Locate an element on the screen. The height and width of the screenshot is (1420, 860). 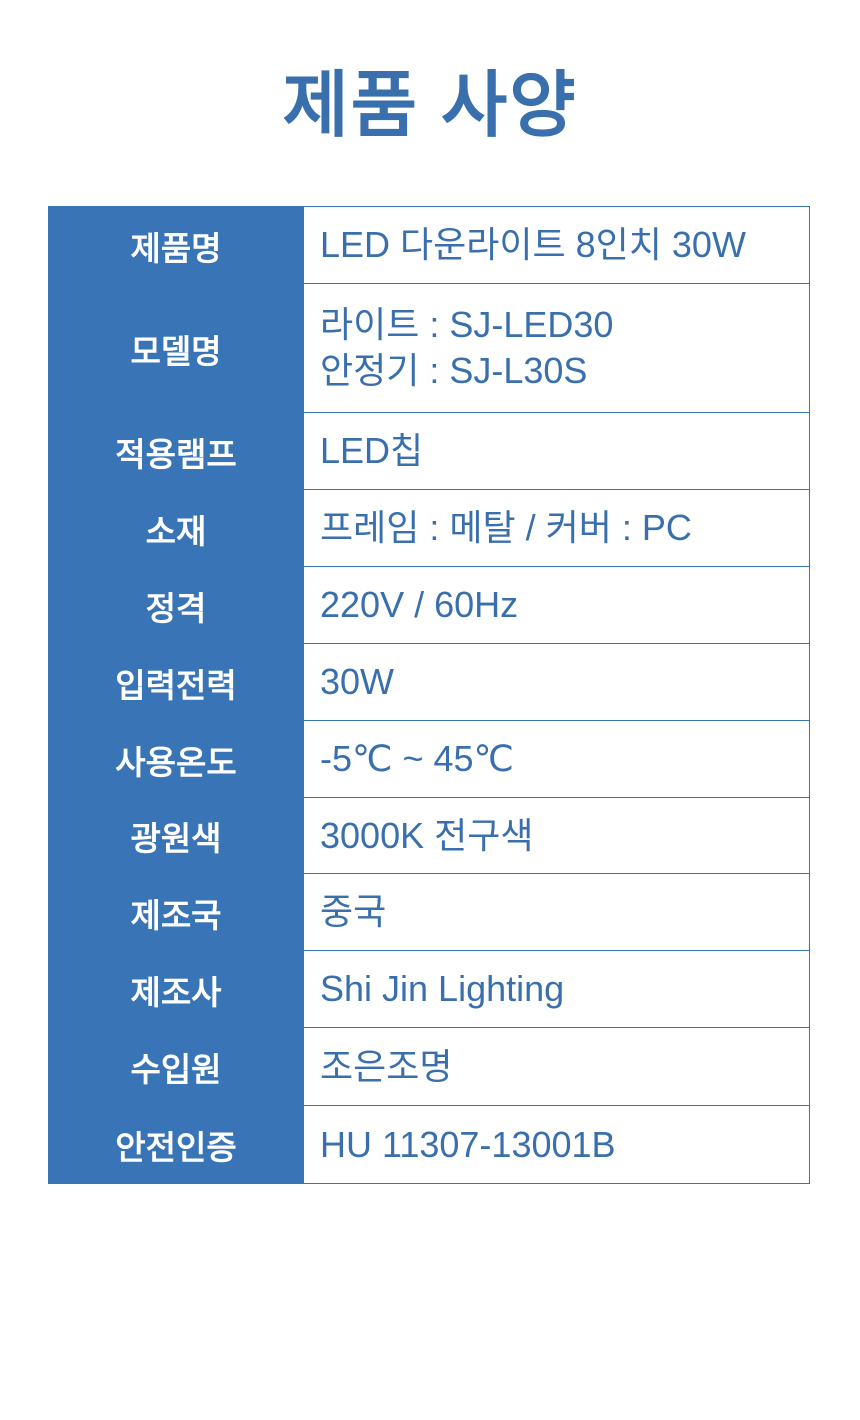
spec-row: 광원색 3000K 전구색 is located at coordinates (429, 836).